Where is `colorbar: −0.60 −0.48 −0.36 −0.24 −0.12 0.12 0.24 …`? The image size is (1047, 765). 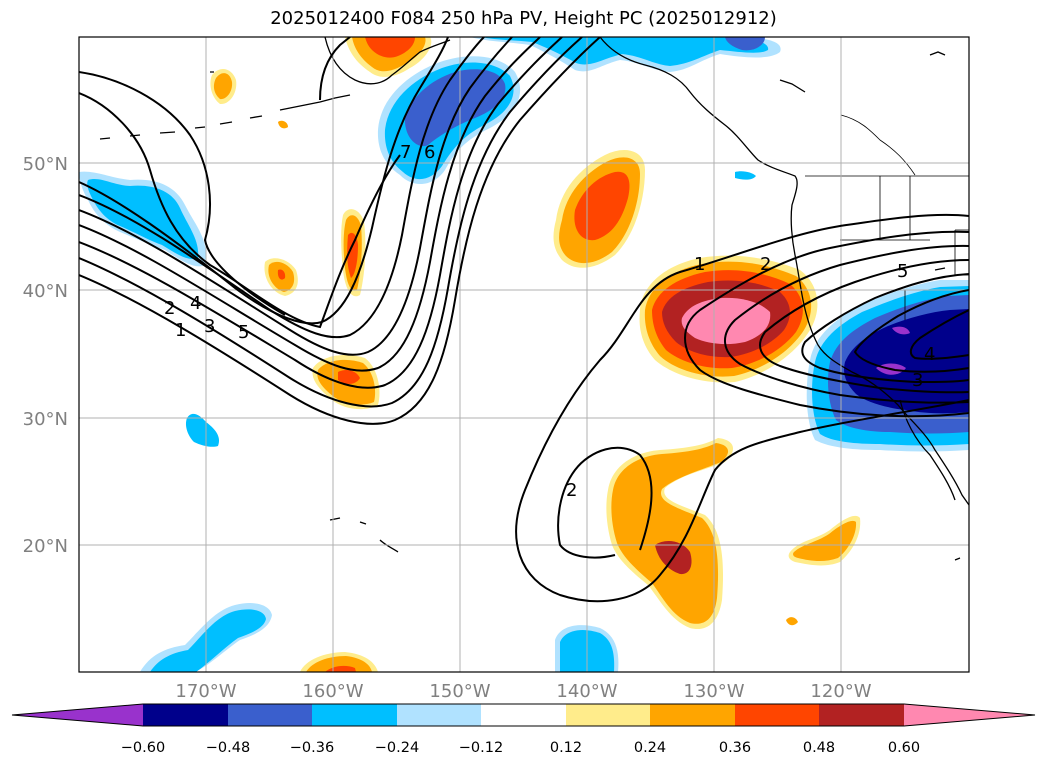
colorbar: −0.60 −0.48 −0.36 −0.24 −0.12 0.12 0.24 … is located at coordinates (523, 729).